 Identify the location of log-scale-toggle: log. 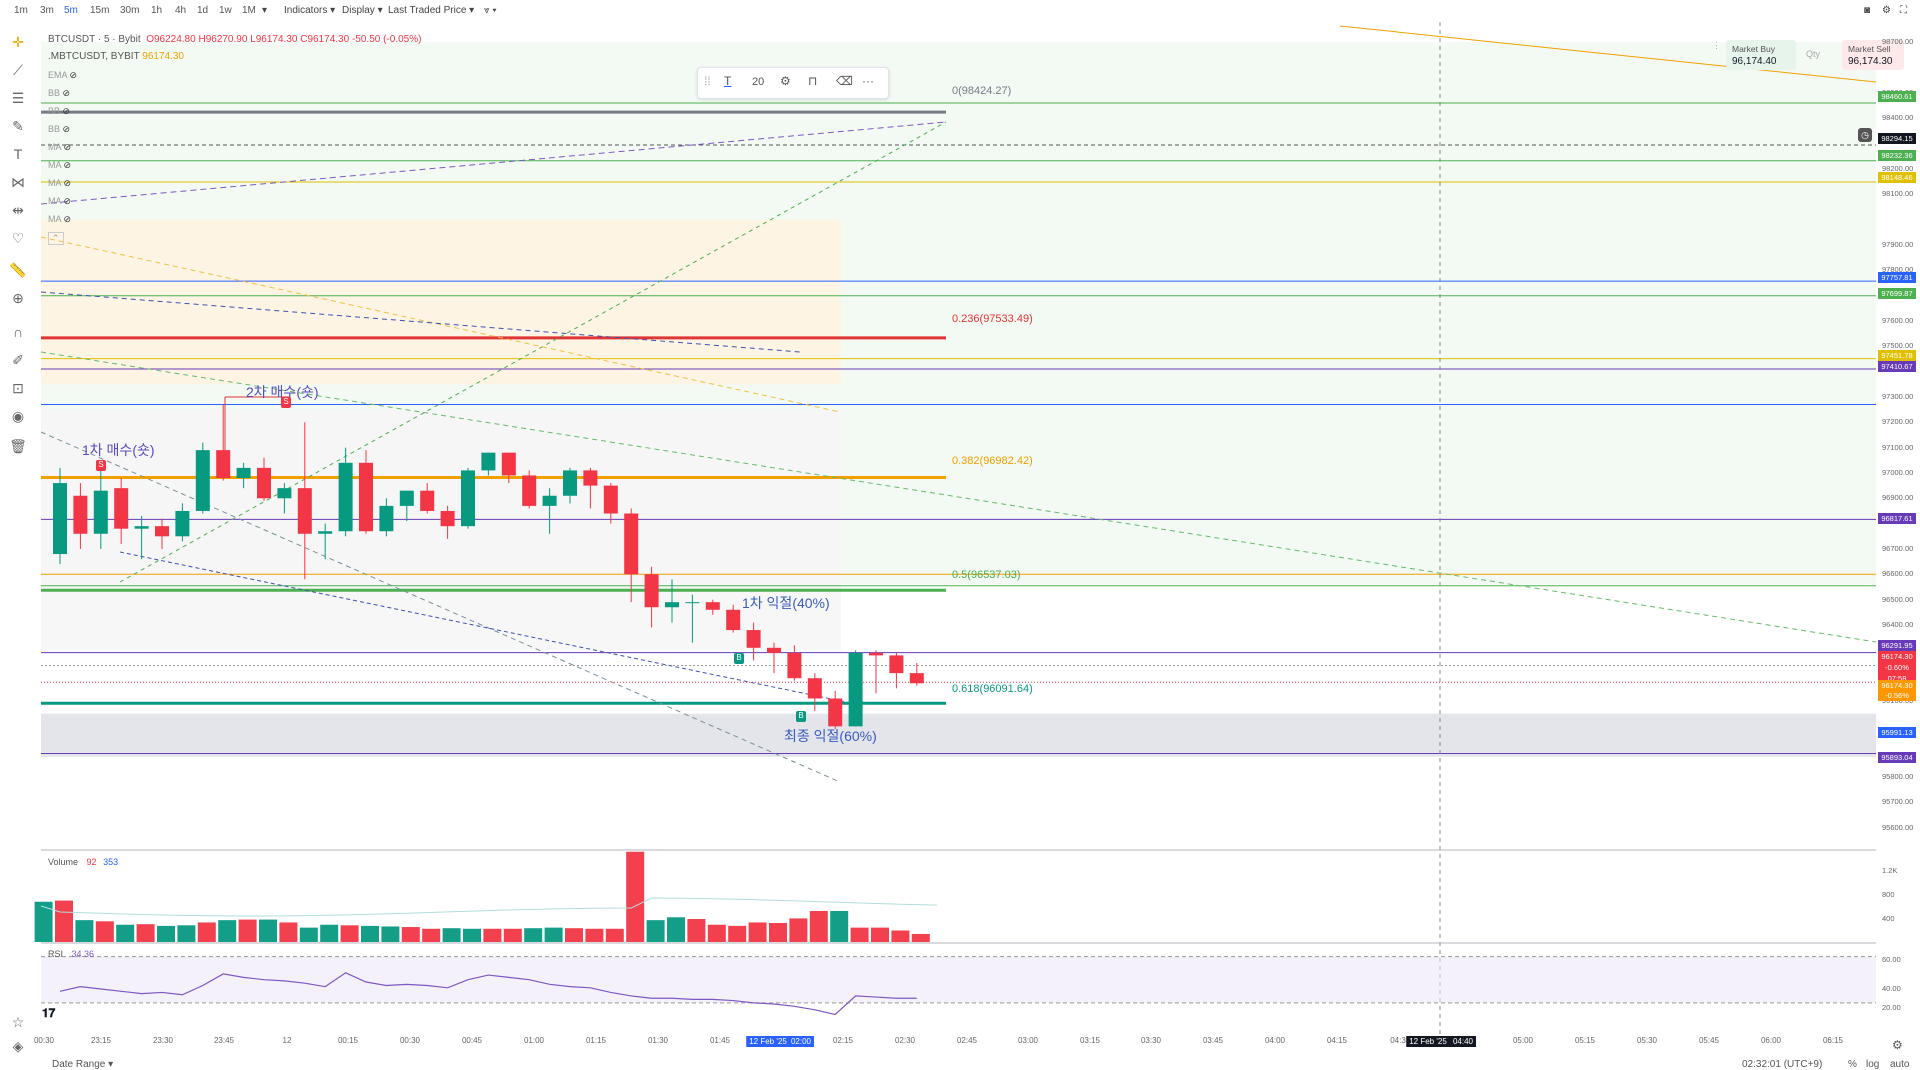
(1873, 1064).